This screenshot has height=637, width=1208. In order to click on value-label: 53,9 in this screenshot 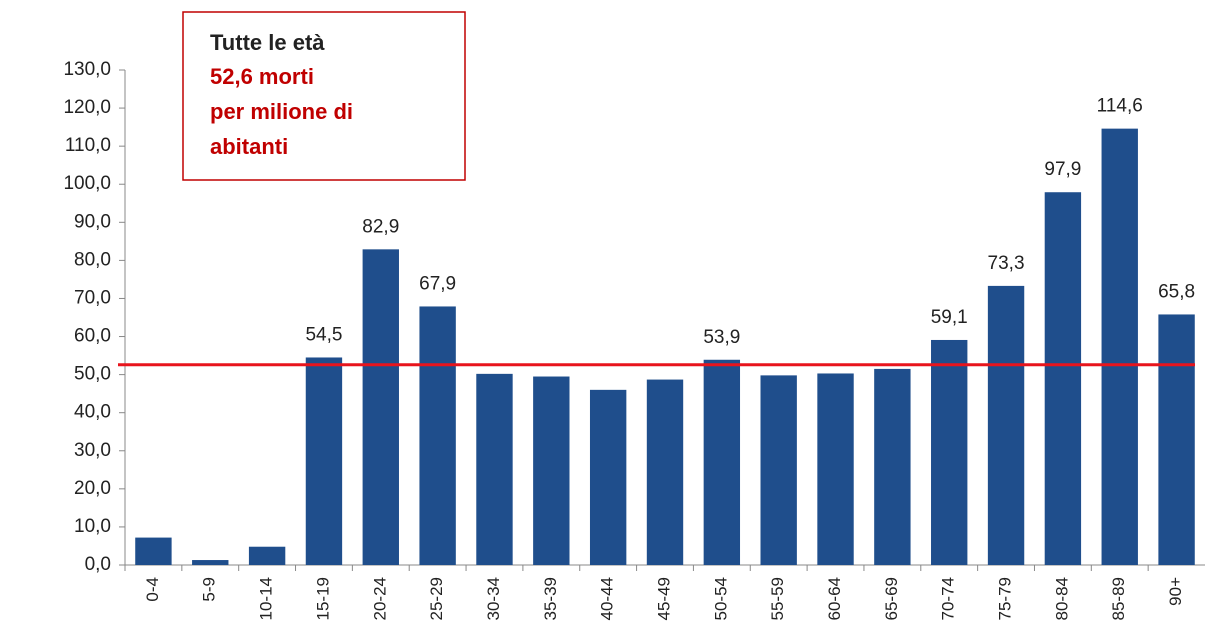, I will do `click(721, 337)`.